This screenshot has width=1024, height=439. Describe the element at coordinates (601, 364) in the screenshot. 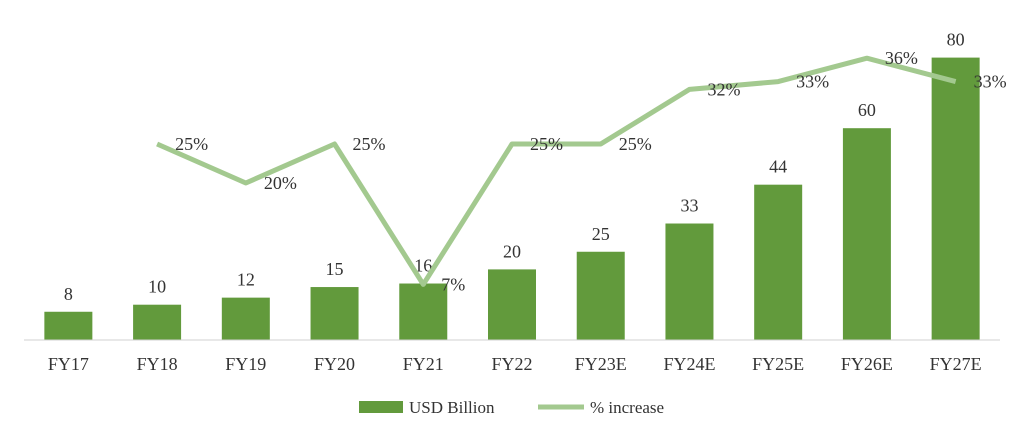

I see `x-tick-label: FY23E` at that location.